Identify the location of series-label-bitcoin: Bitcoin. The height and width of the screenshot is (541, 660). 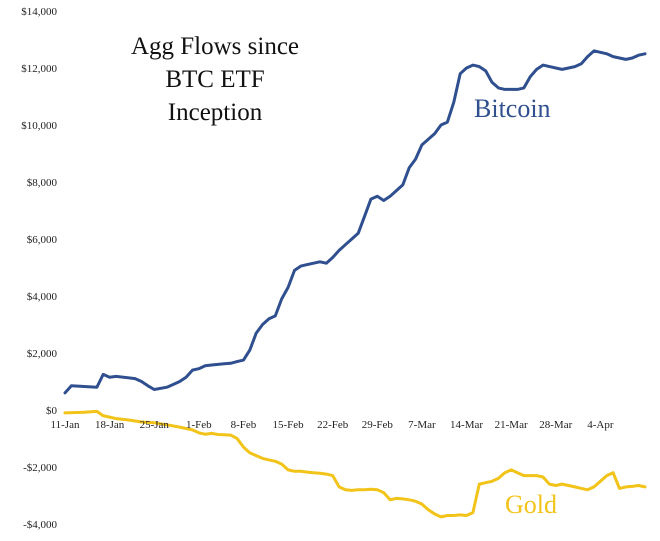
(512, 108).